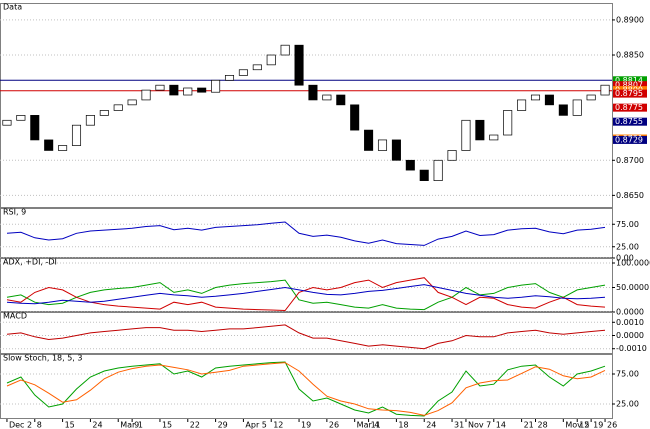 The width and height of the screenshot is (650, 429). Describe the element at coordinates (368, 425) in the screenshot. I see `x-tick-label: Mar 4` at that location.